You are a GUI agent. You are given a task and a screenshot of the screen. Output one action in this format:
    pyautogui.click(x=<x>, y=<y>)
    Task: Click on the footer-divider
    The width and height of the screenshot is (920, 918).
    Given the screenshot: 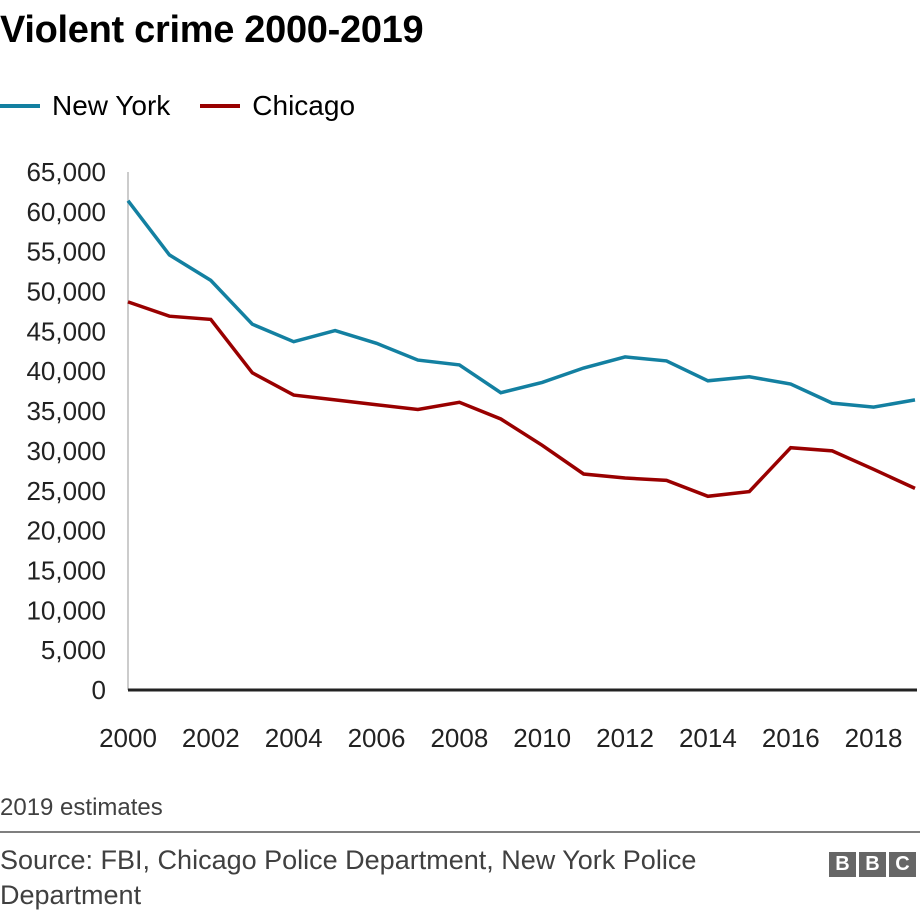 What is the action you would take?
    pyautogui.click(x=460, y=832)
    